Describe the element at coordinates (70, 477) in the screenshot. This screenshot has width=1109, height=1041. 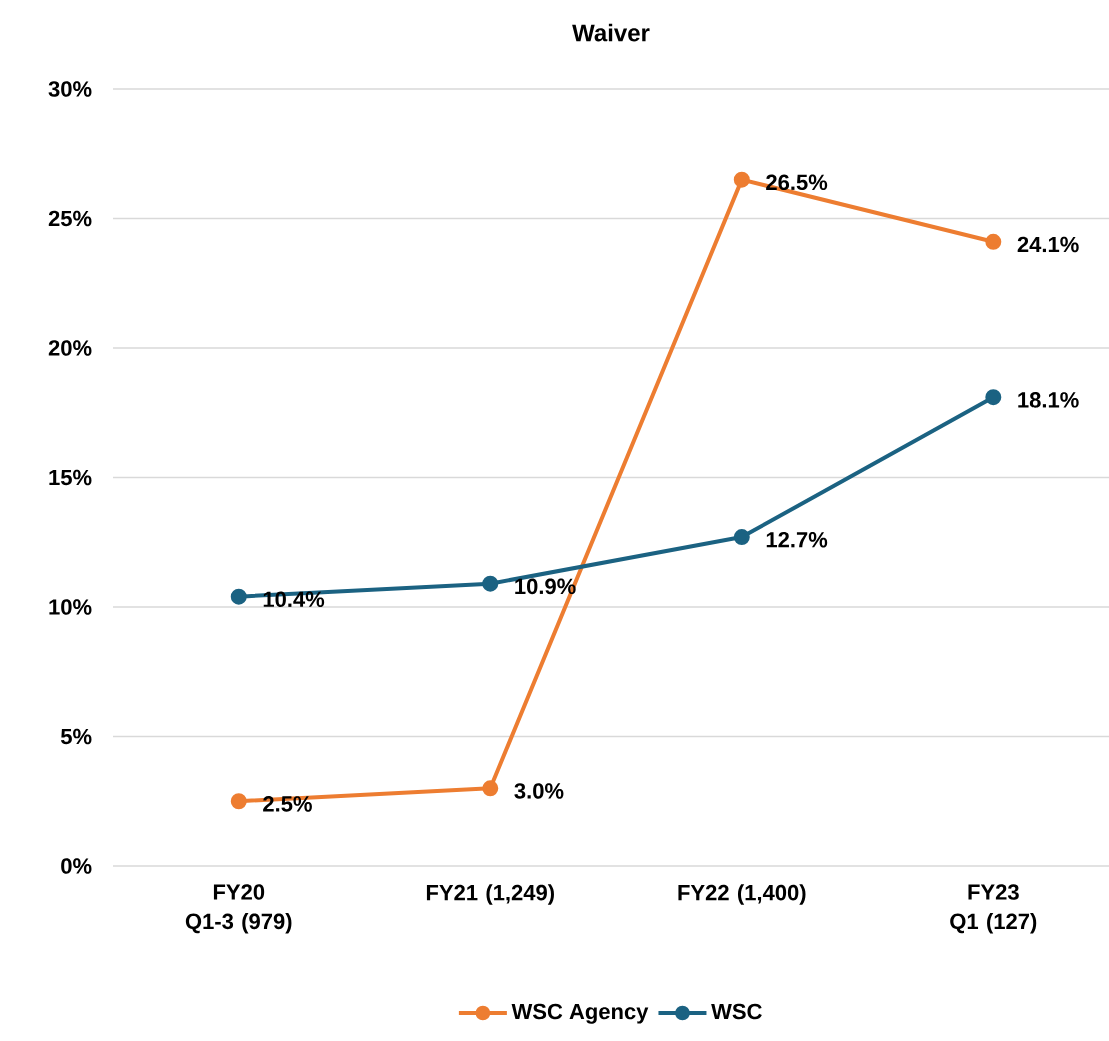
I see `y-tick-label: 15%` at that location.